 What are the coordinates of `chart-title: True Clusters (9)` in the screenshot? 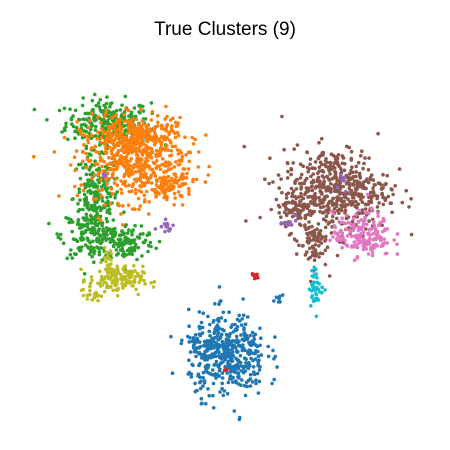 It's located at (225, 29).